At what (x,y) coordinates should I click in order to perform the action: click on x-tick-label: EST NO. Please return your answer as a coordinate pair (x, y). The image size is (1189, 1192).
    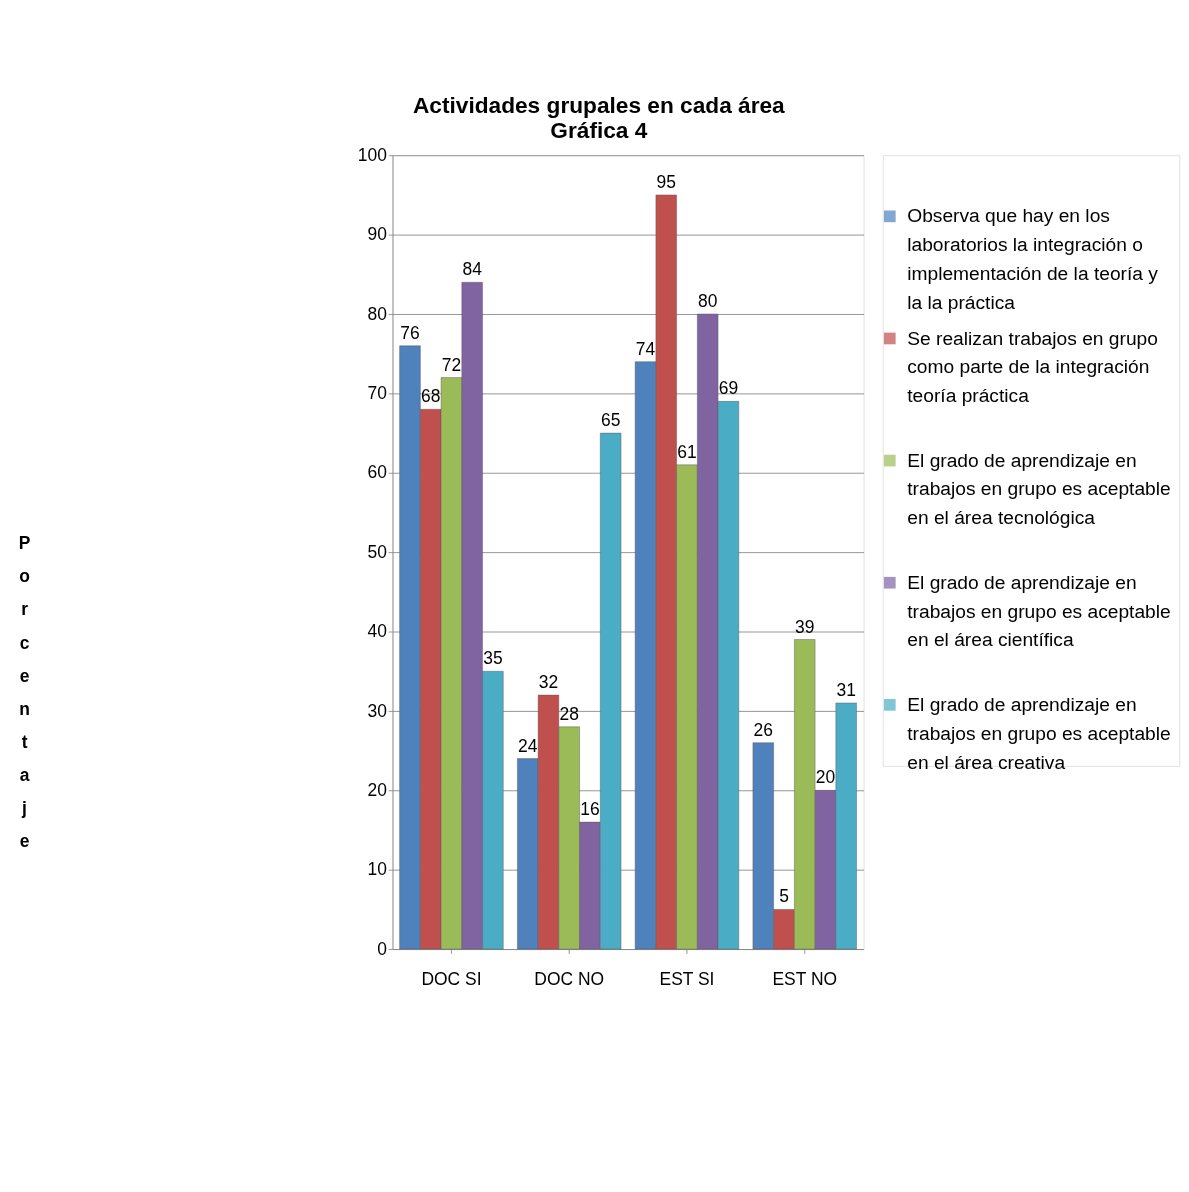
    Looking at the image, I should click on (805, 979).